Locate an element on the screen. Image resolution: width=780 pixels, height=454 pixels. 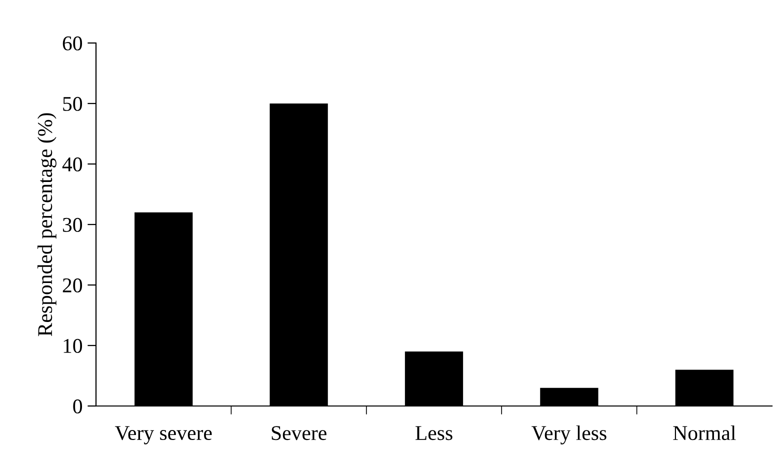
x-tick-label: Very severe is located at coordinates (163, 435).